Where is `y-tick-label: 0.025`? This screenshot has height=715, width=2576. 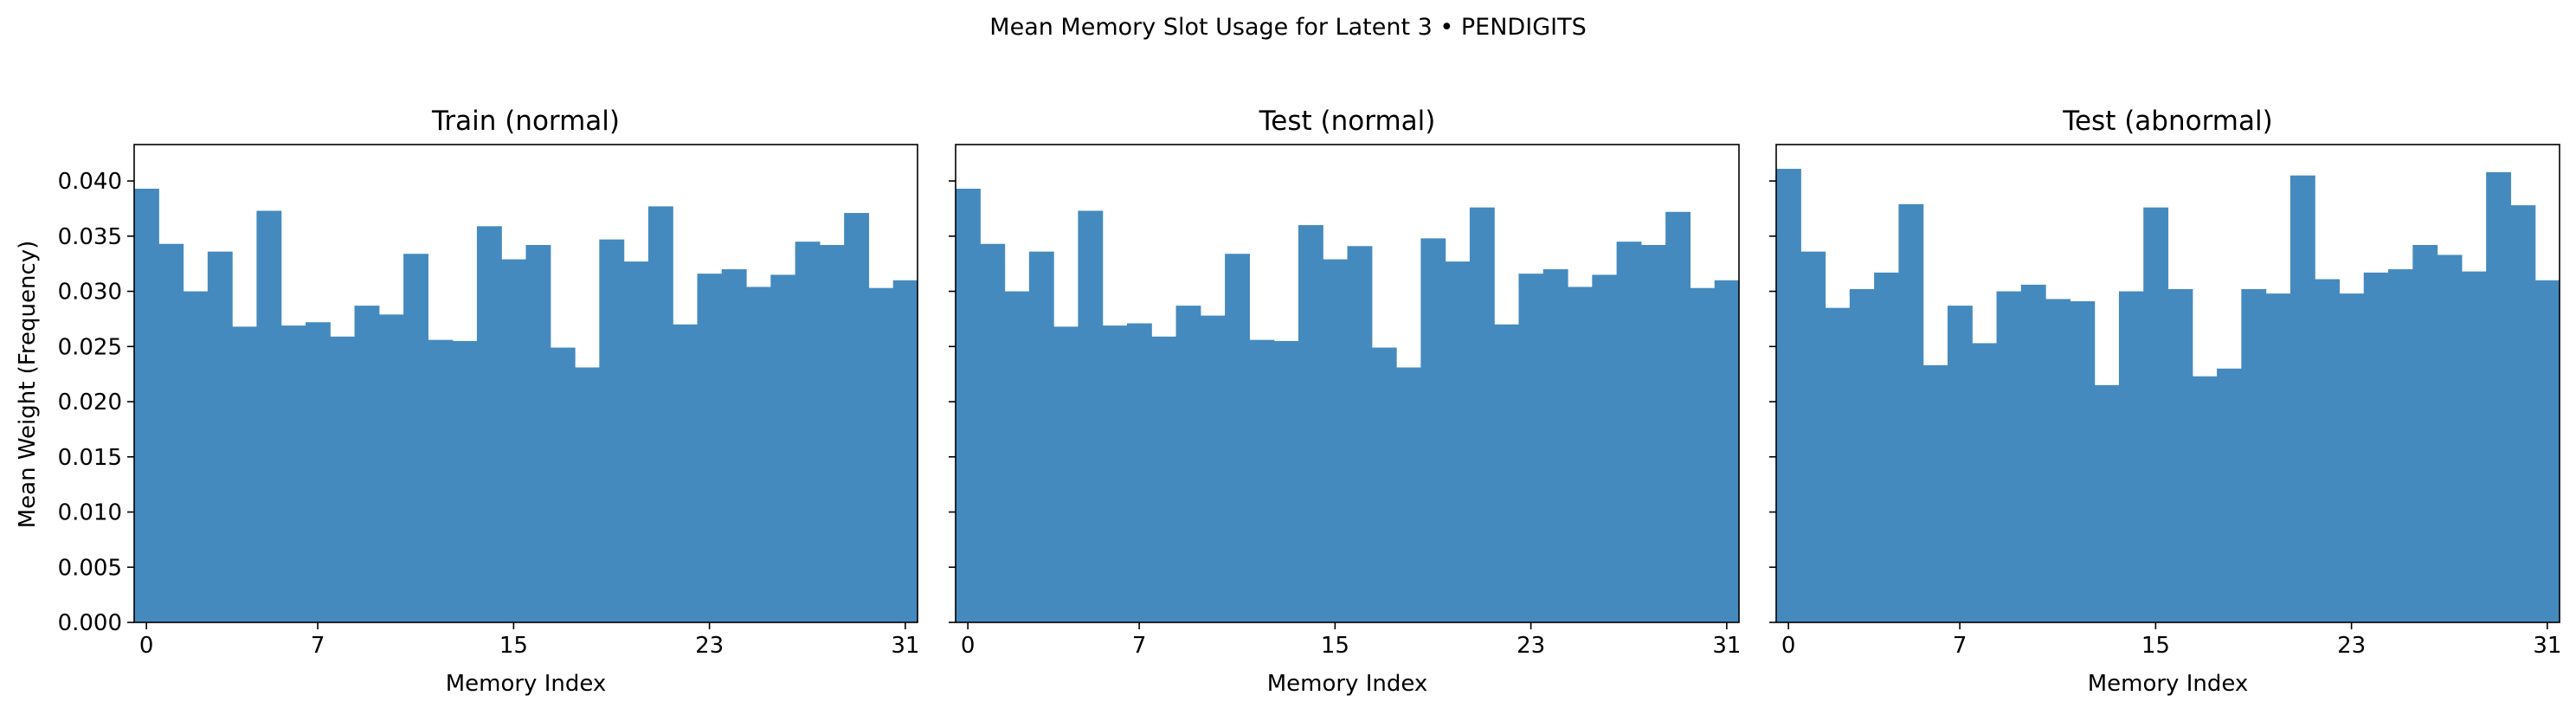 y-tick-label: 0.025 is located at coordinates (90, 347).